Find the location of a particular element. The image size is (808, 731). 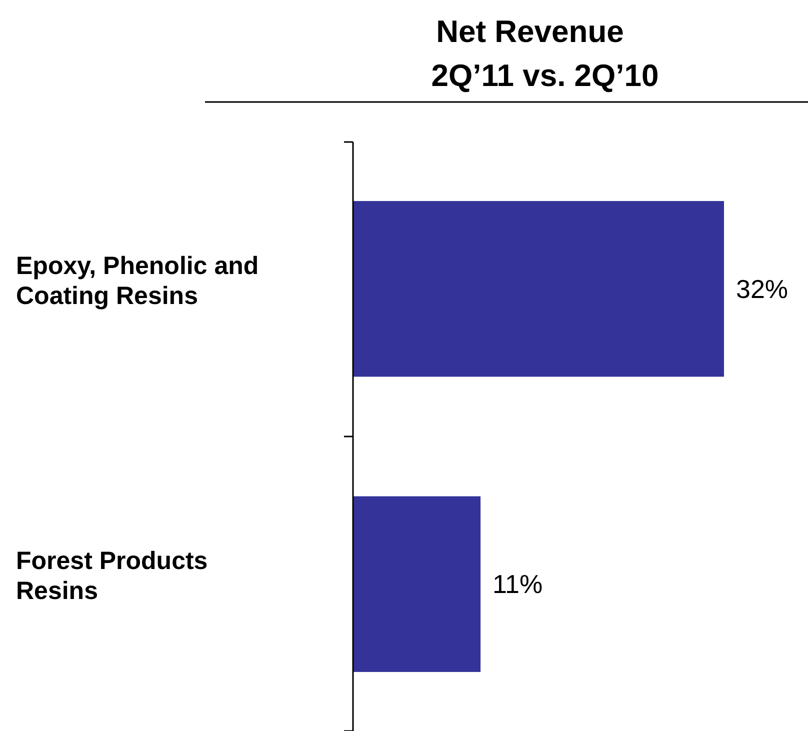

chart-title: Net Revenue is located at coordinates (530, 31).